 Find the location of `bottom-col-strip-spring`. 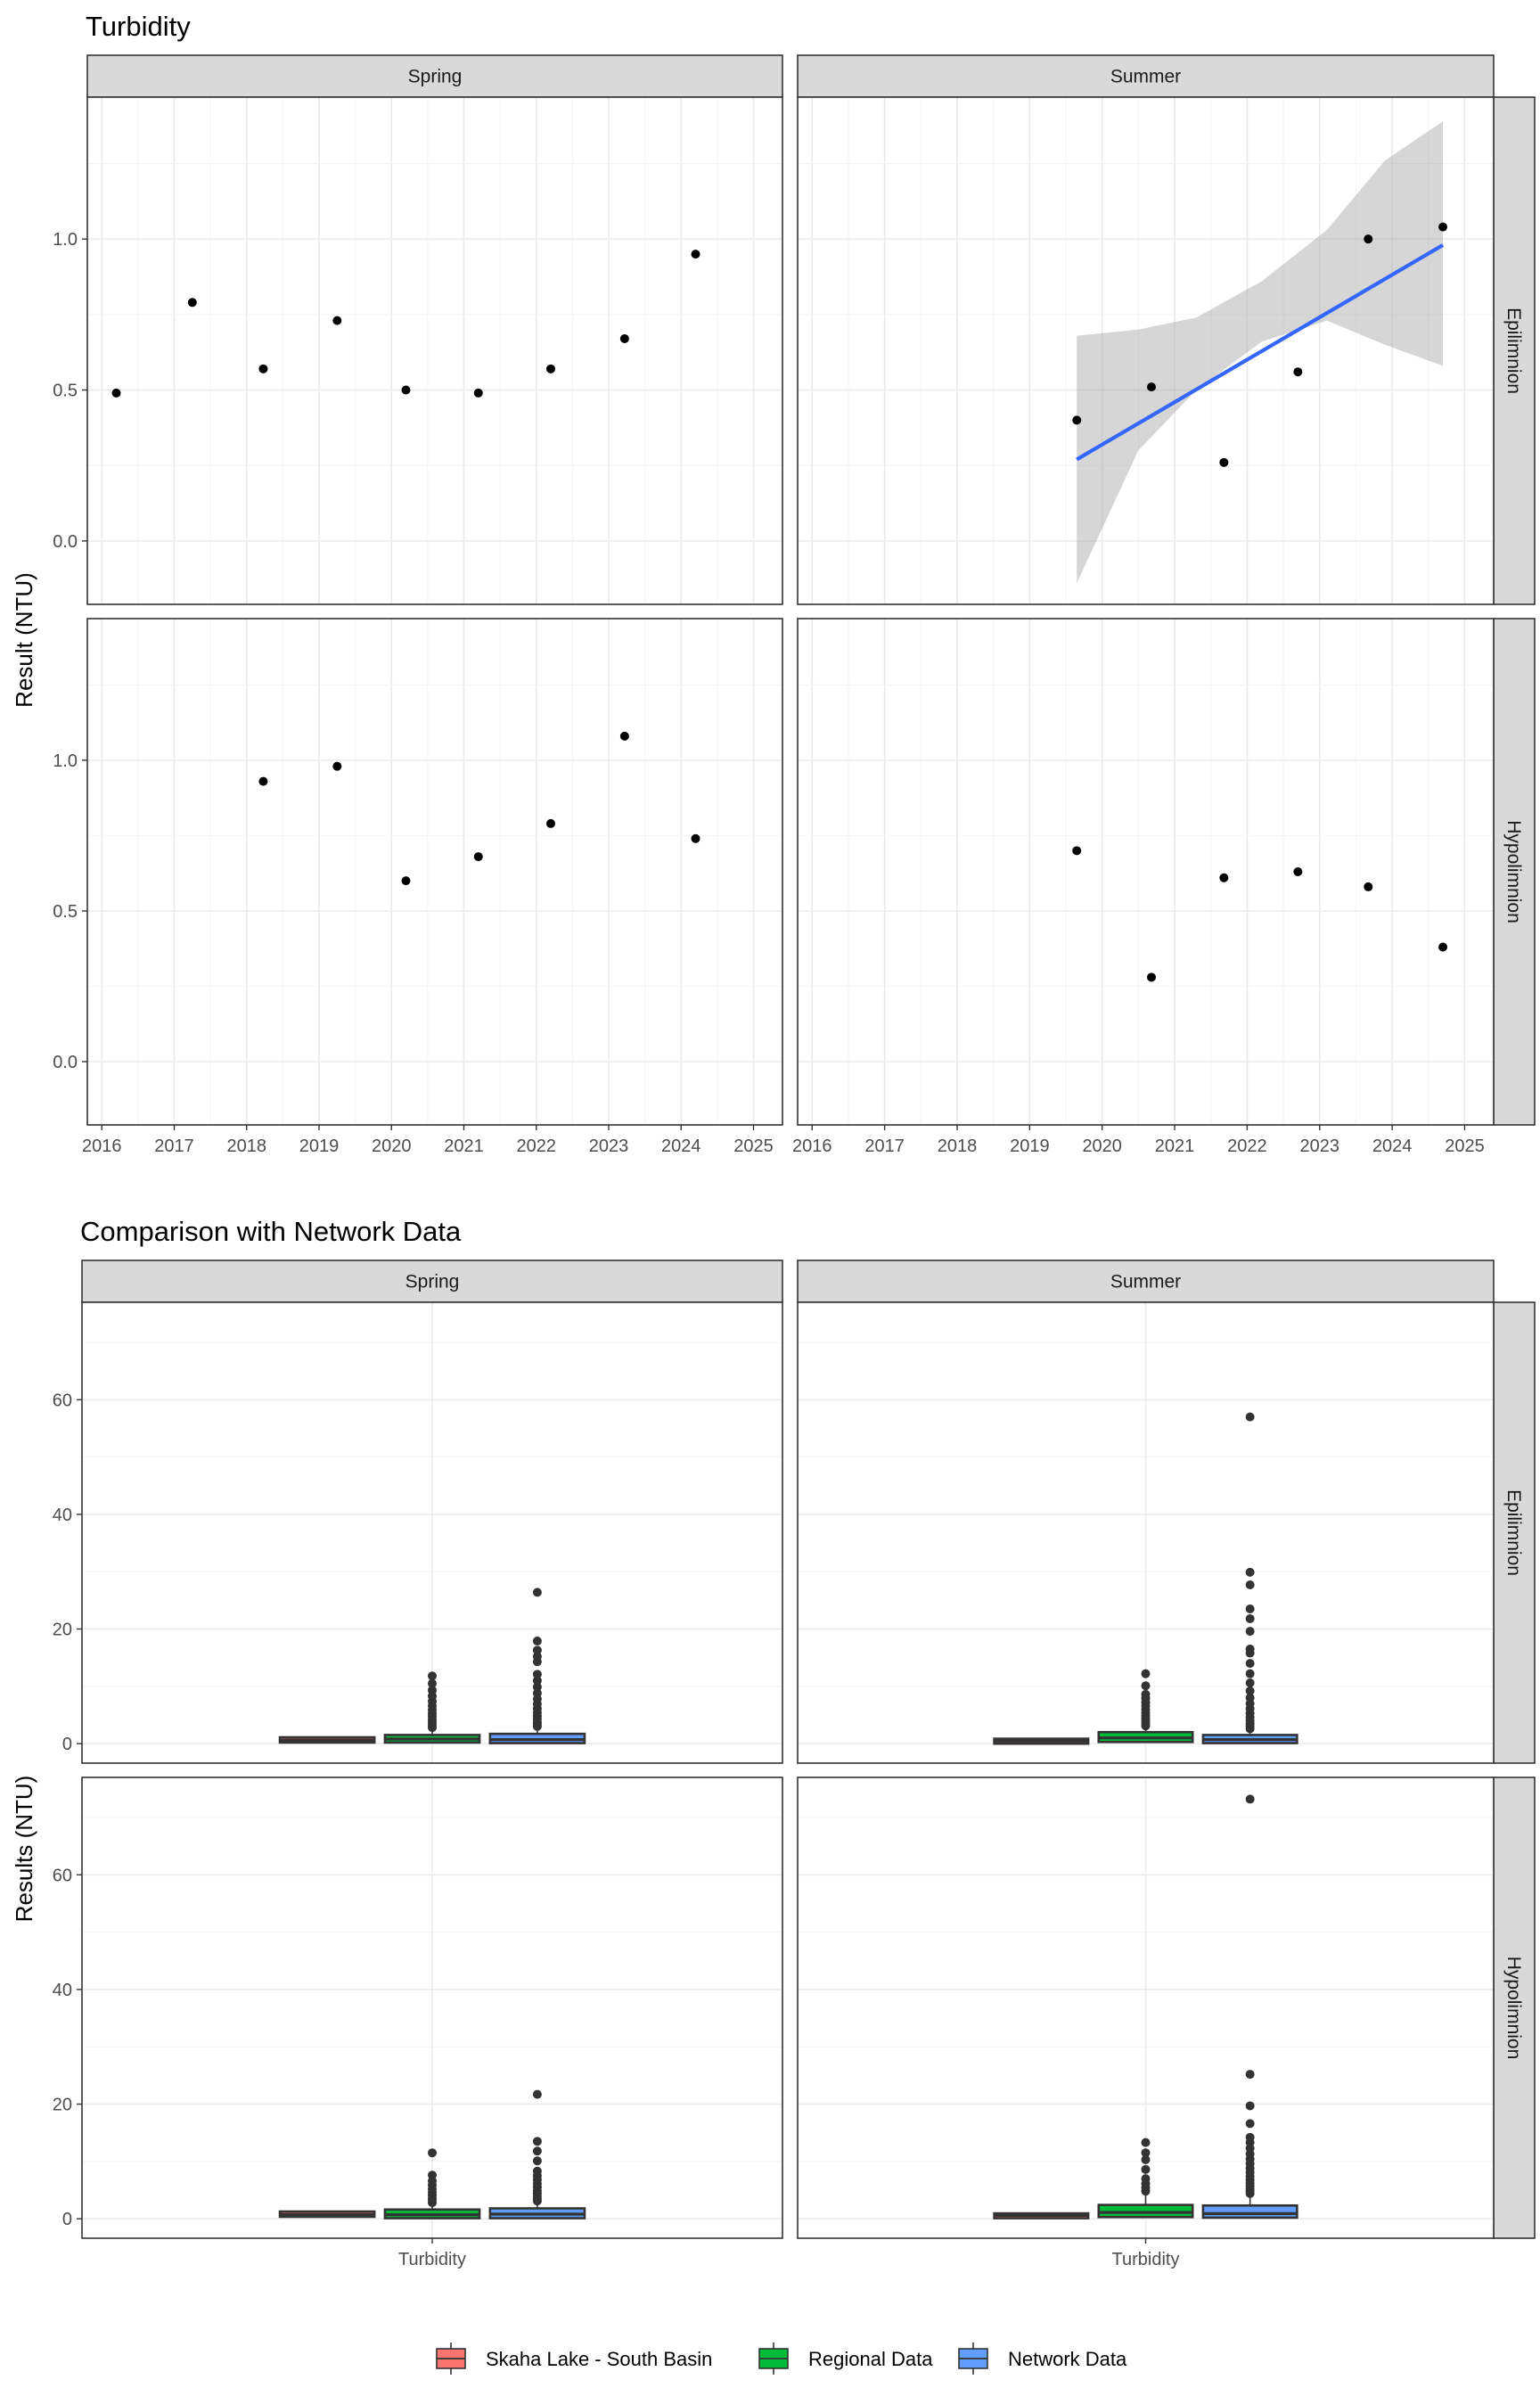

bottom-col-strip-spring is located at coordinates (432, 1281).